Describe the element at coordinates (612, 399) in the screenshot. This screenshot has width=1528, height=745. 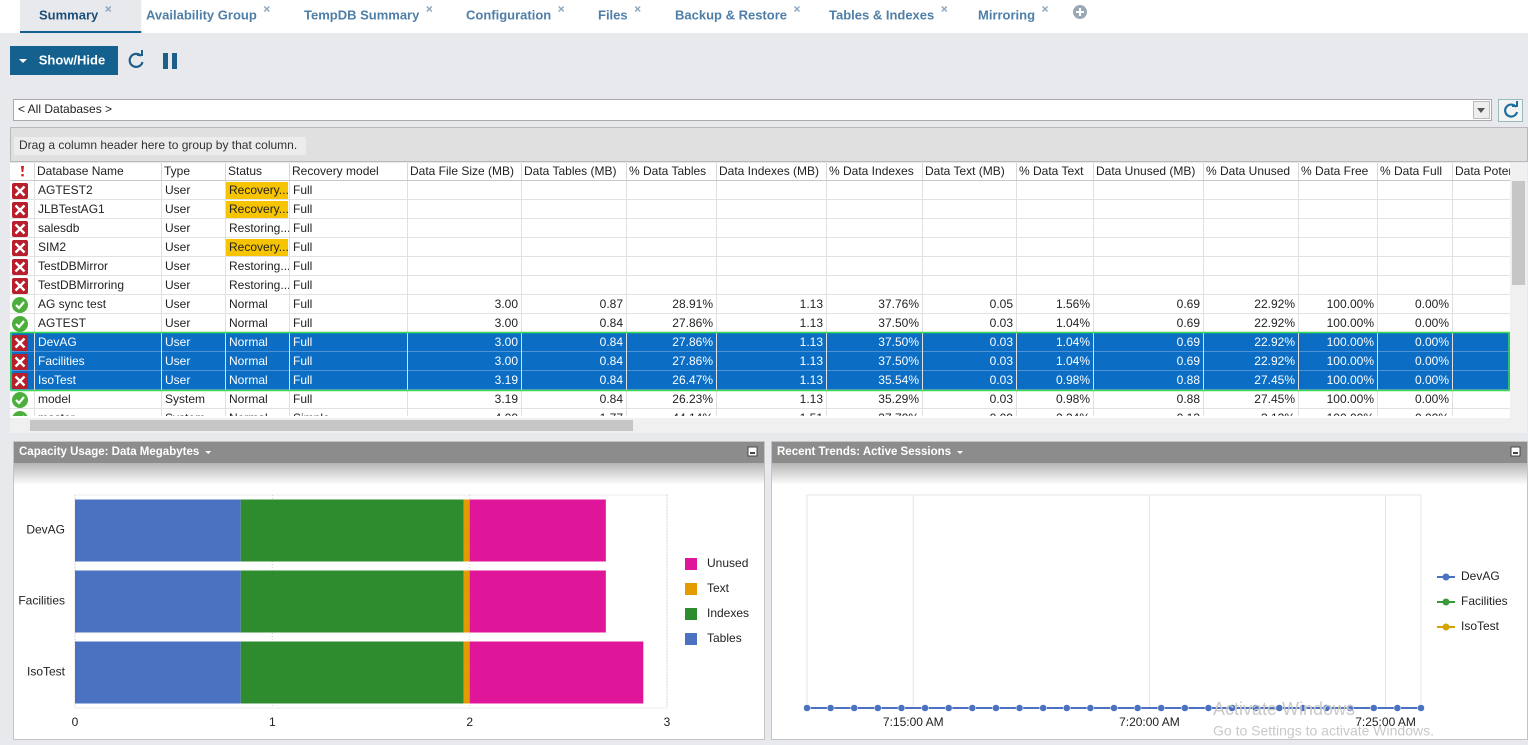
I see `grid-cell: 0.84` at that location.